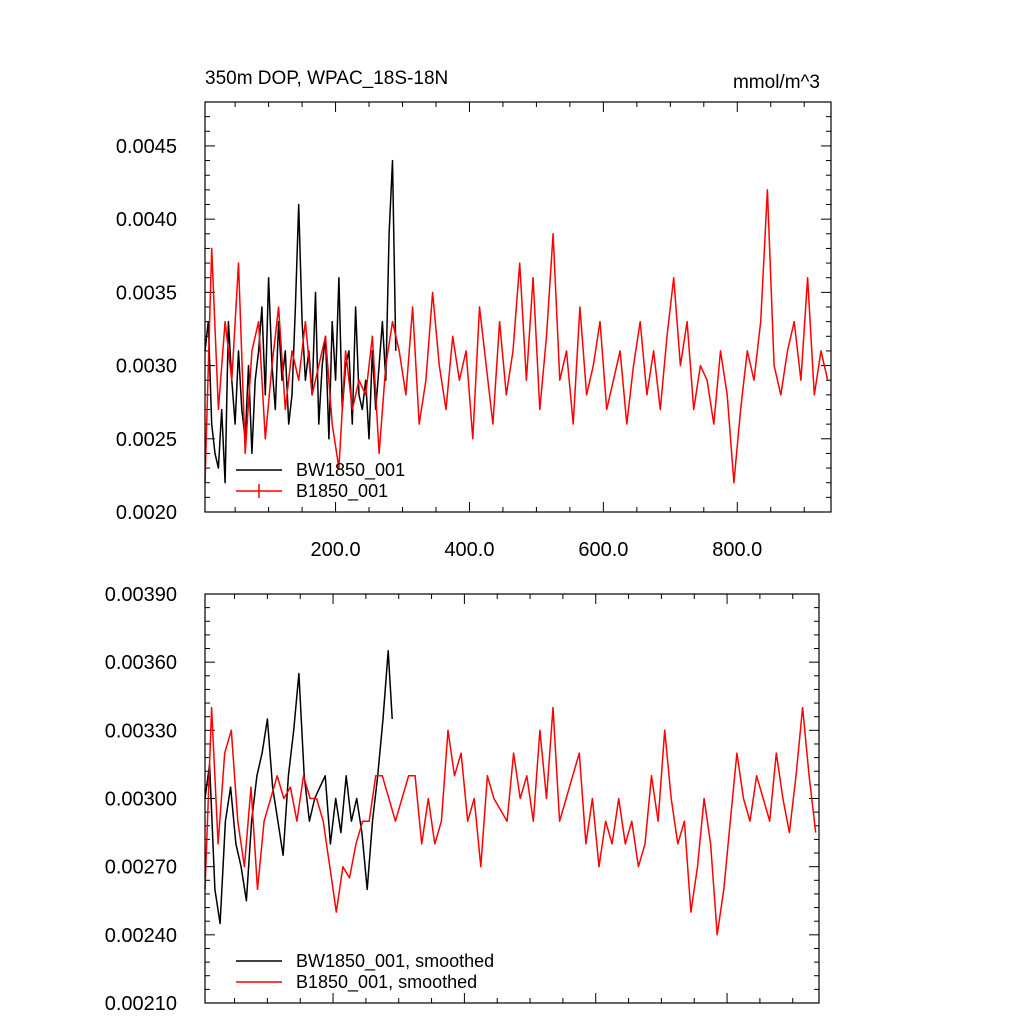 Image resolution: width=1024 pixels, height=1024 pixels. Describe the element at coordinates (326, 78) in the screenshot. I see `top-chart-title: 350m DOP, WPAC_18S-18N` at that location.